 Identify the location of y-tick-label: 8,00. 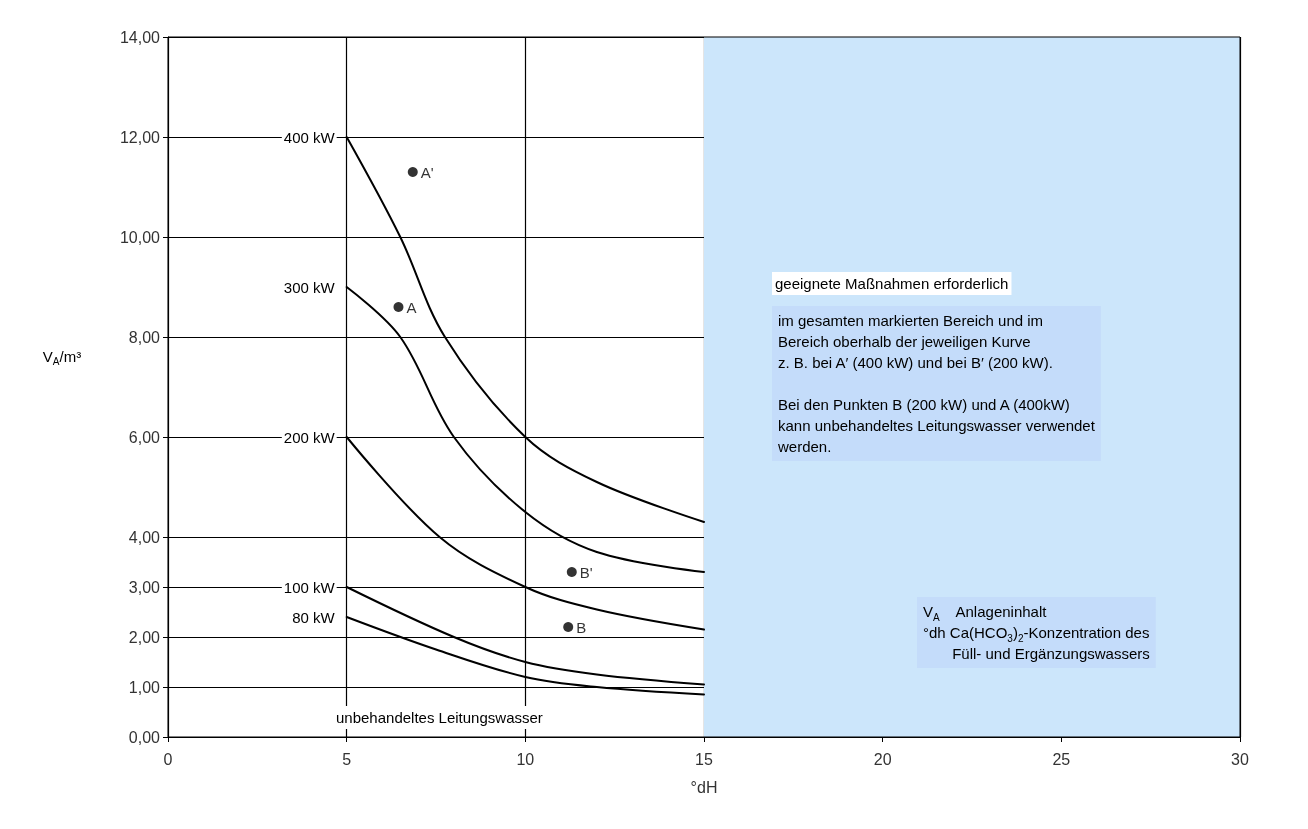
(144, 337).